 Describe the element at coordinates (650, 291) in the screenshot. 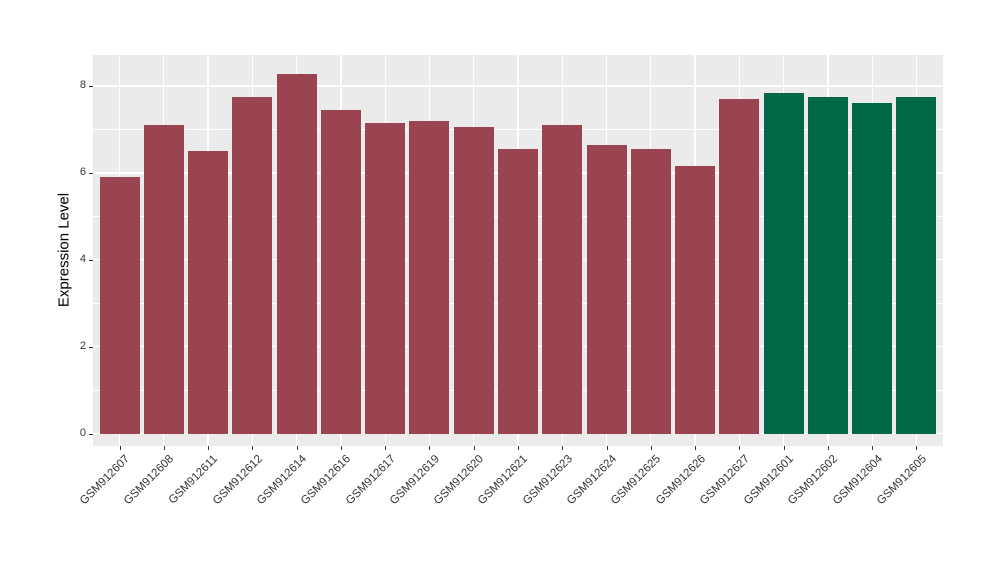

I see `bar-GSM912625` at that location.